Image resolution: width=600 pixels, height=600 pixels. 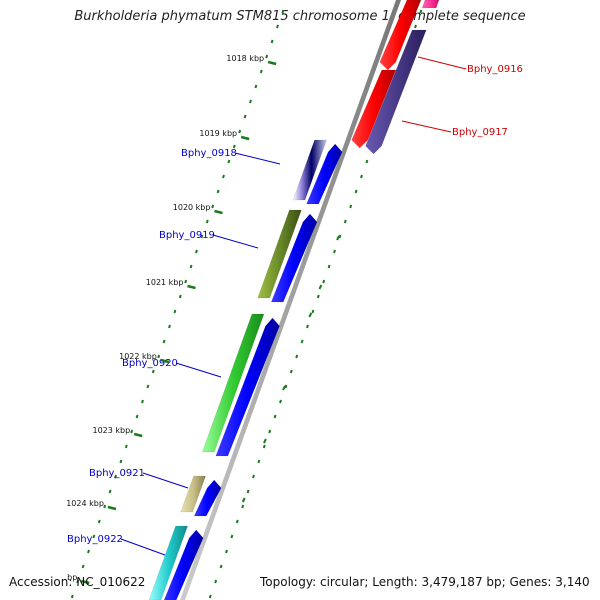 What do you see at coordinates (85, 503) in the screenshot?
I see `scale-label: 1024 kbp` at bounding box center [85, 503].